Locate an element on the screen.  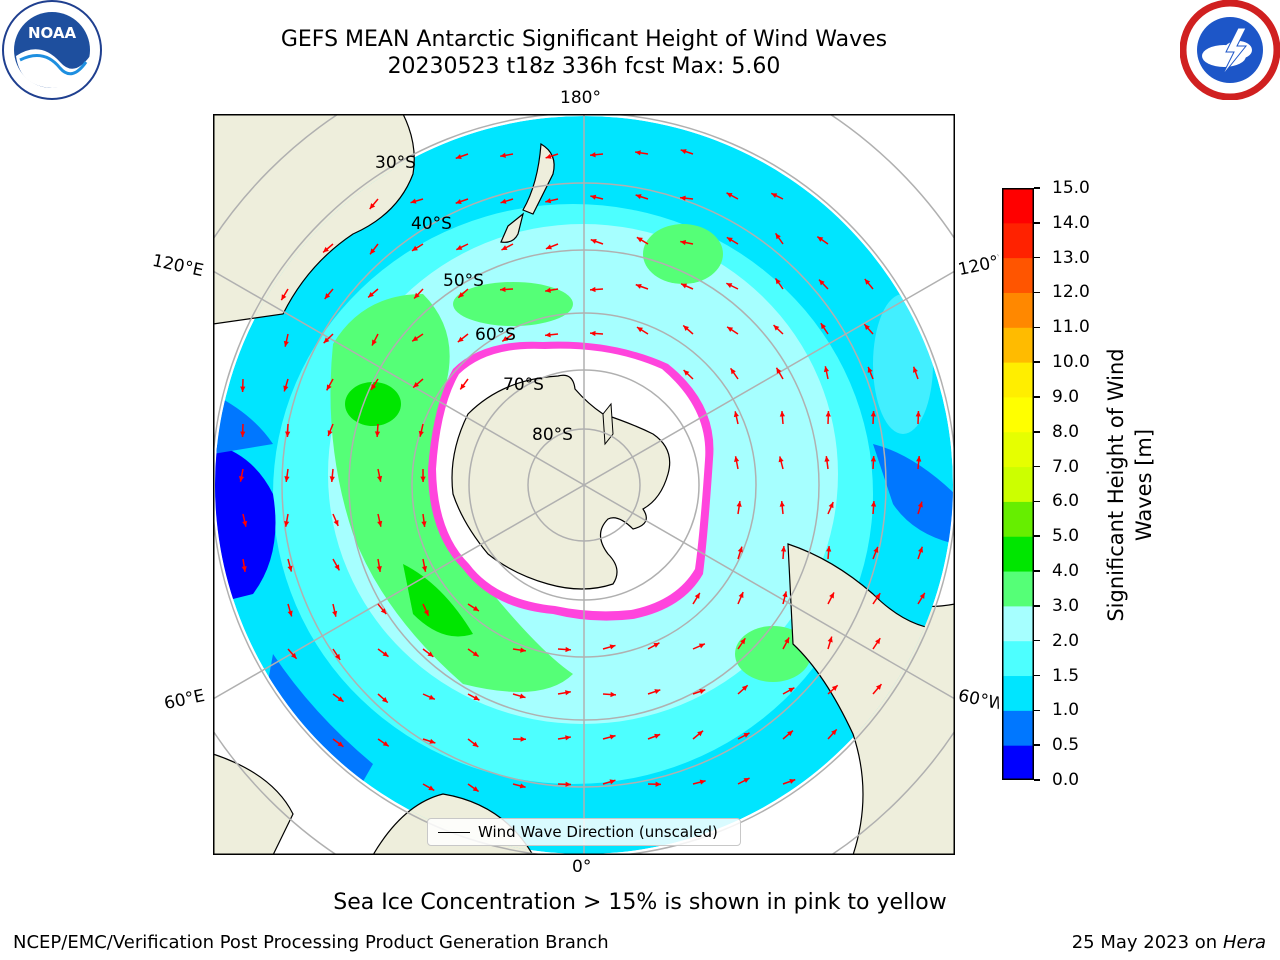
colorbar-tick-label: 4.0 is located at coordinates (1066, 571).